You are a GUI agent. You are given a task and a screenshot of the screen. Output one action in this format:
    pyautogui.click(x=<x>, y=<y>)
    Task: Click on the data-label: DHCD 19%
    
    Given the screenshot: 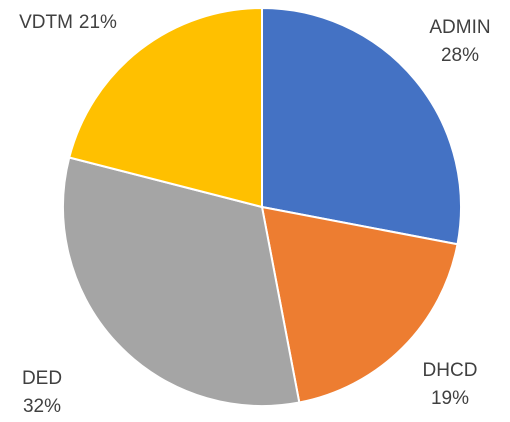 What is the action you would take?
    pyautogui.click(x=450, y=384)
    